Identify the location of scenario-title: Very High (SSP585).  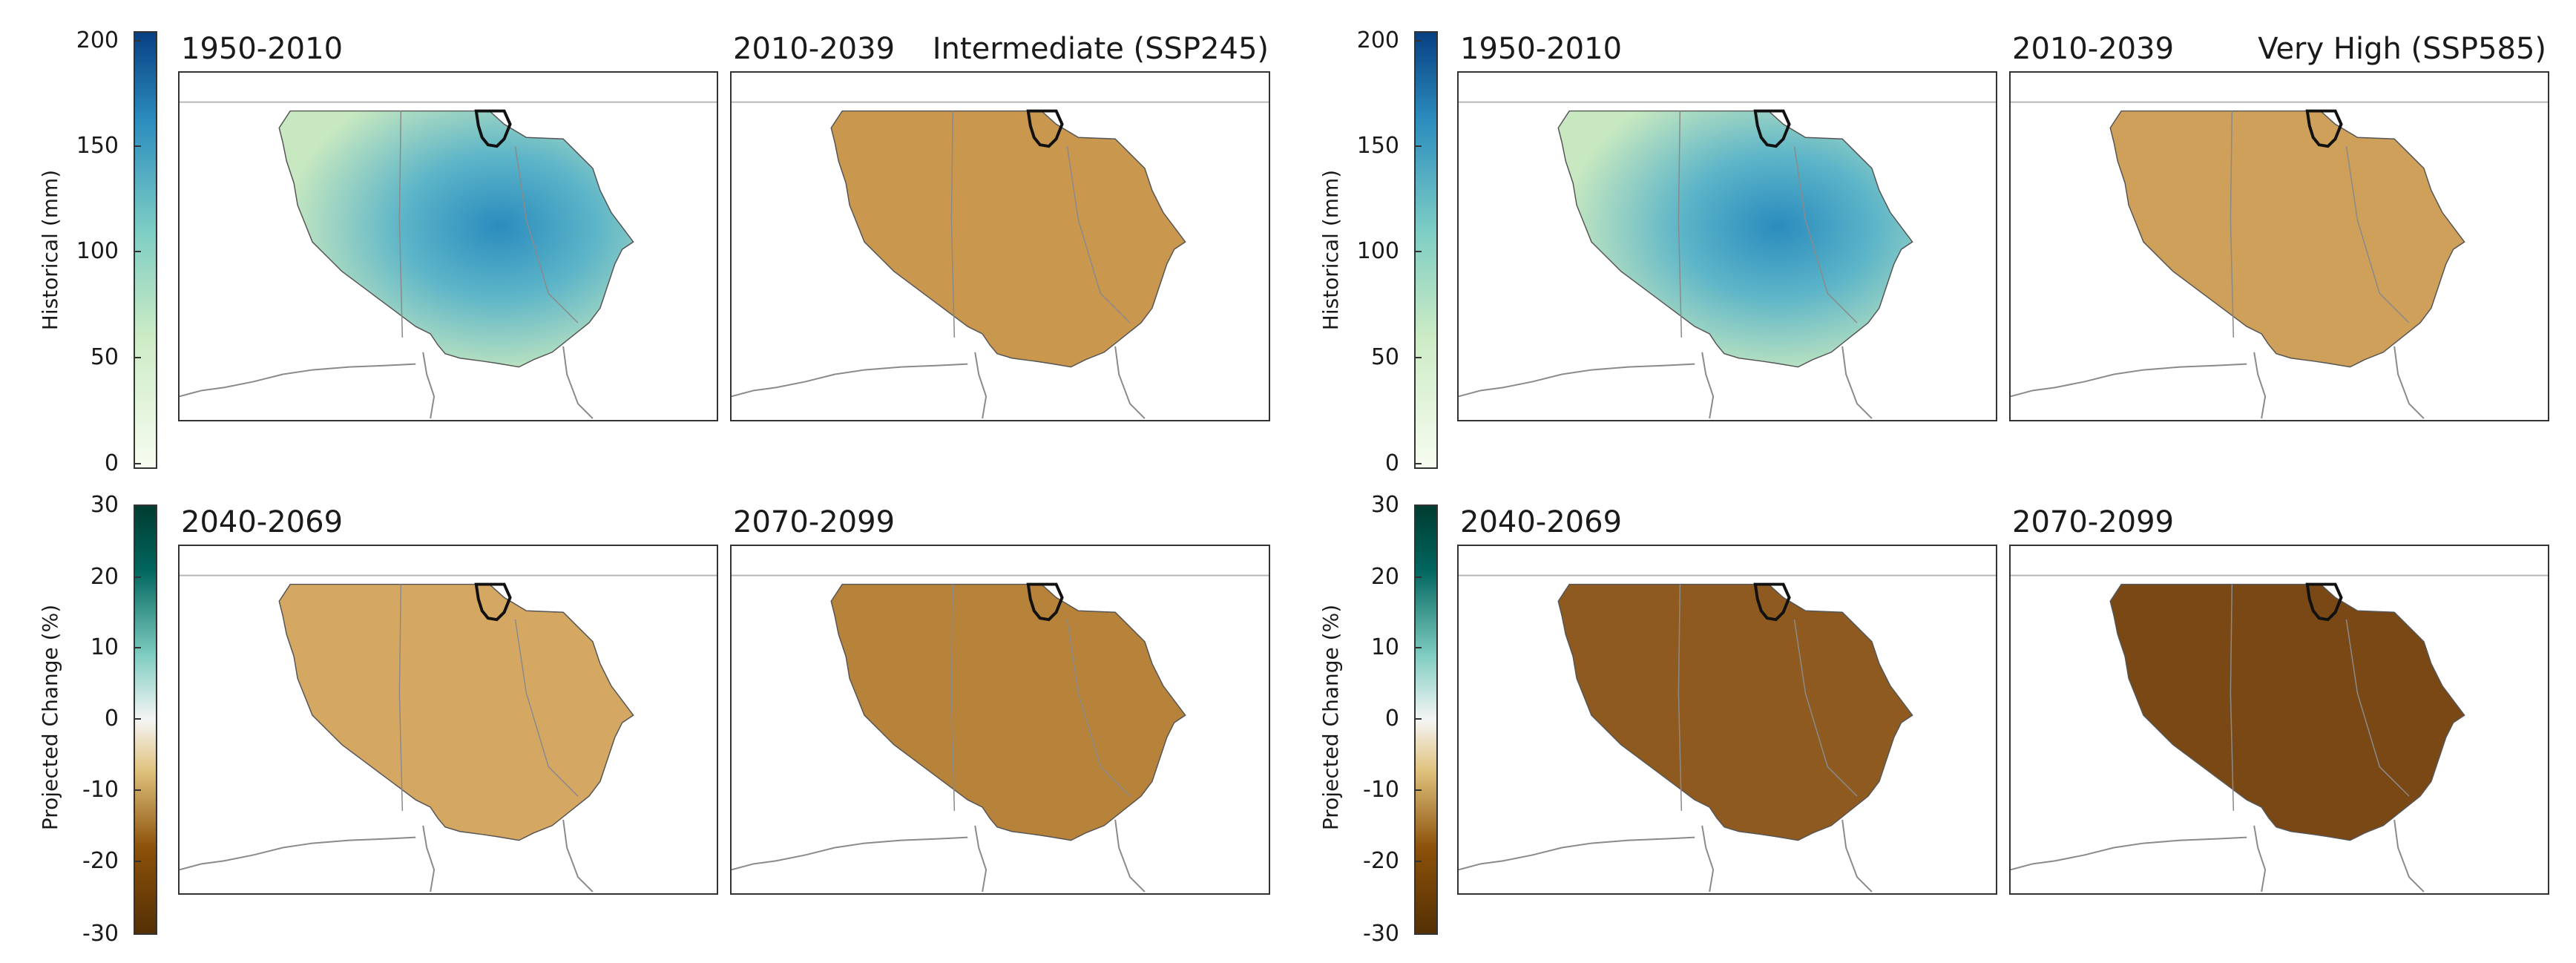
(2402, 49).